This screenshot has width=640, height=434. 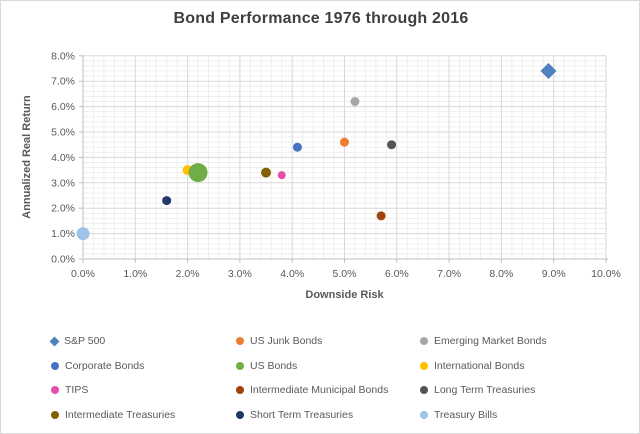 What do you see at coordinates (54, 341) in the screenshot?
I see `s-p-500-diamond-icon` at bounding box center [54, 341].